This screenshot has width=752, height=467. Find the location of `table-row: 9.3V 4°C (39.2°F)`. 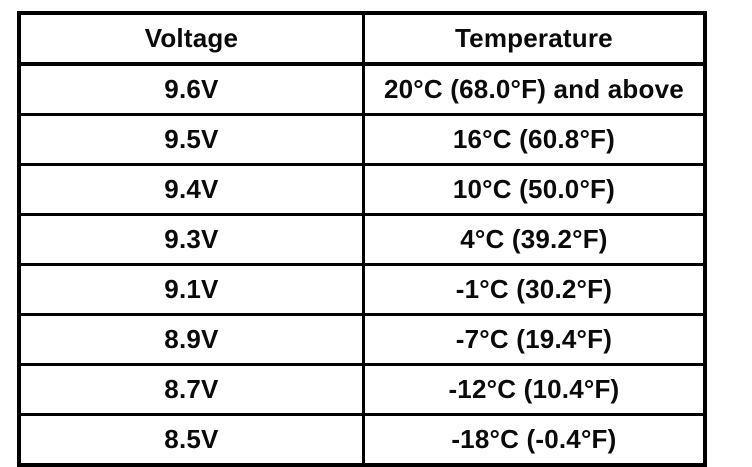

table-row: 9.3V 4°C (39.2°F) is located at coordinates (362, 239).